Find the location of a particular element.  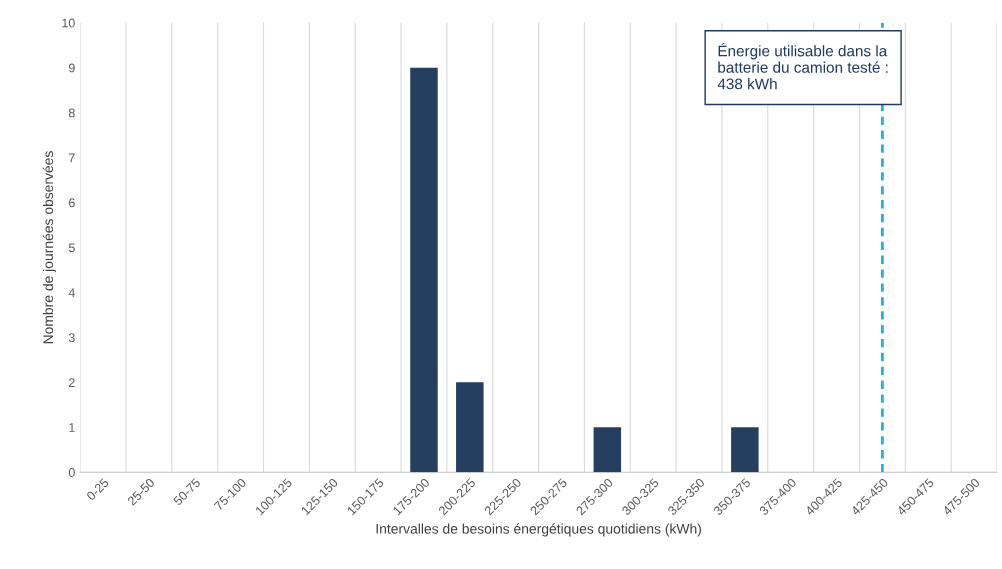

y-tick-label: 3 is located at coordinates (71, 338).